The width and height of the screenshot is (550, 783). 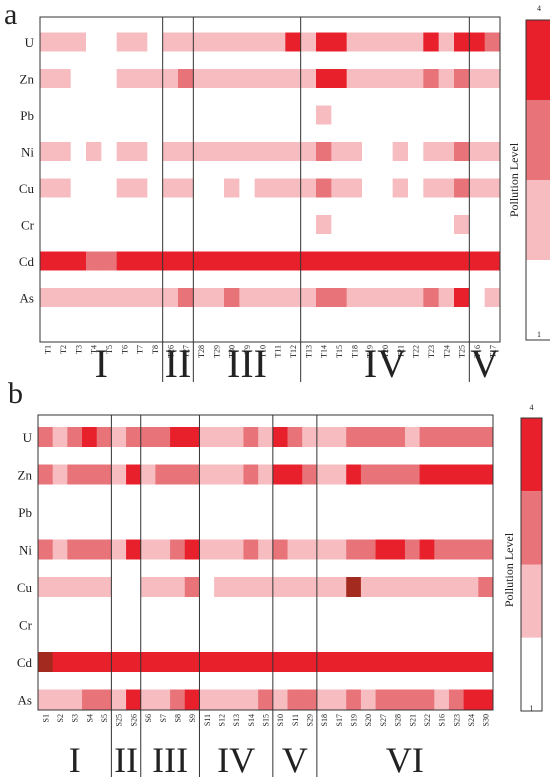 What do you see at coordinates (442, 720) in the screenshot?
I see `column-label: S16` at bounding box center [442, 720].